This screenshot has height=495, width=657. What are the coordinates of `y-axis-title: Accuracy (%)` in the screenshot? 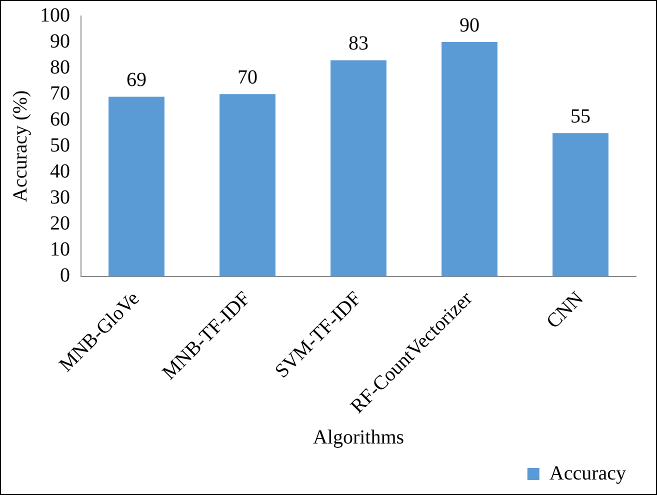 It's located at (20, 146).